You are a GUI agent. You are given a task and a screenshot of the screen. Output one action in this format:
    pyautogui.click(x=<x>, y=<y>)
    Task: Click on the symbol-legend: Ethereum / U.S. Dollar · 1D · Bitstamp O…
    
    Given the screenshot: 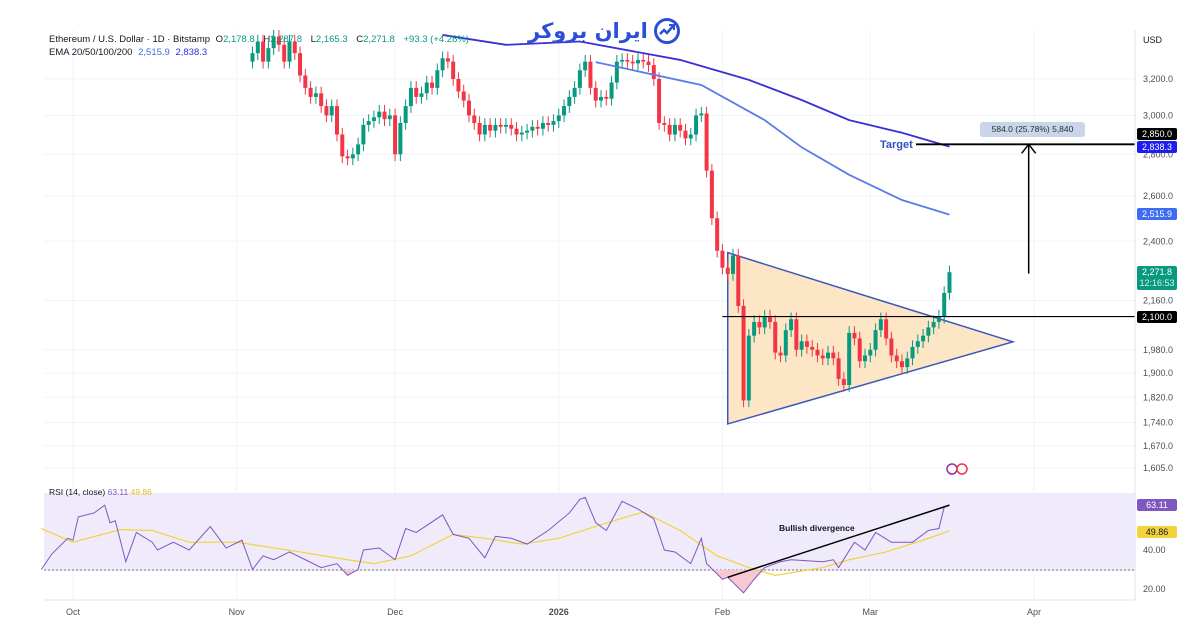 What is the action you would take?
    pyautogui.click(x=260, y=39)
    